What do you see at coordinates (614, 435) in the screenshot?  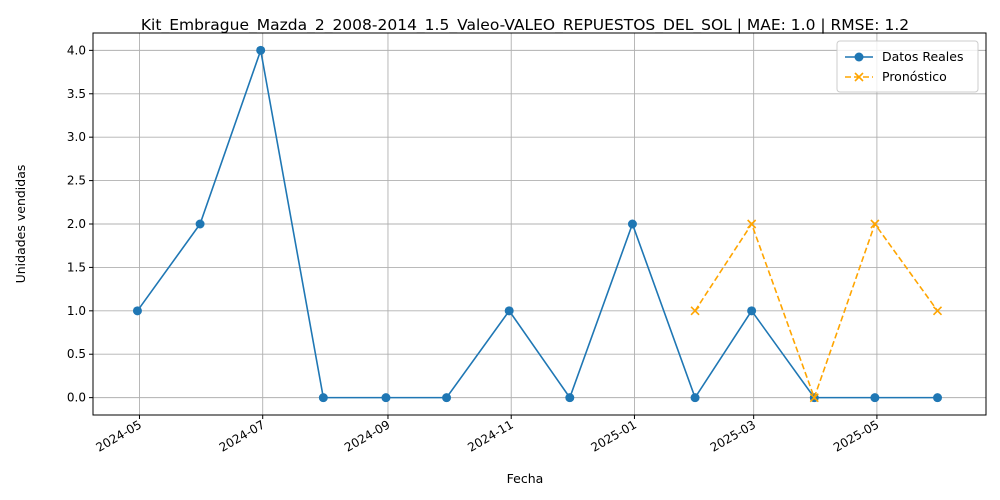 I see `x-tick-label: 2025-01` at bounding box center [614, 435].